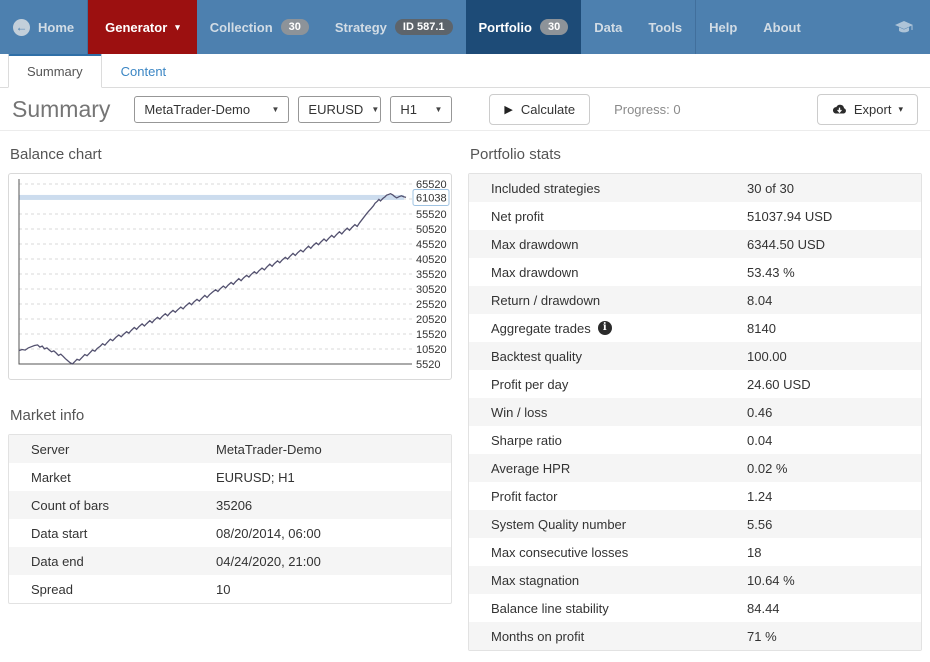 Image resolution: width=930 pixels, height=662 pixels. What do you see at coordinates (535, 580) in the screenshot?
I see `row-label: Max stagnation` at bounding box center [535, 580].